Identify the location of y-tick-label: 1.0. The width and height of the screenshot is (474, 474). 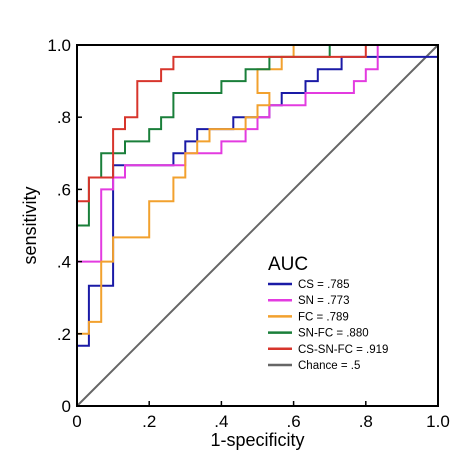
(59, 45).